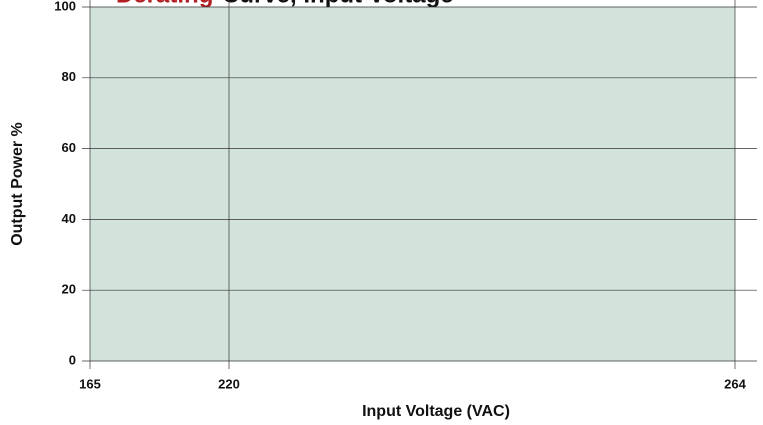 This screenshot has height=425, width=763. I want to click on chart-title-highlight: Derating, so click(164, 4).